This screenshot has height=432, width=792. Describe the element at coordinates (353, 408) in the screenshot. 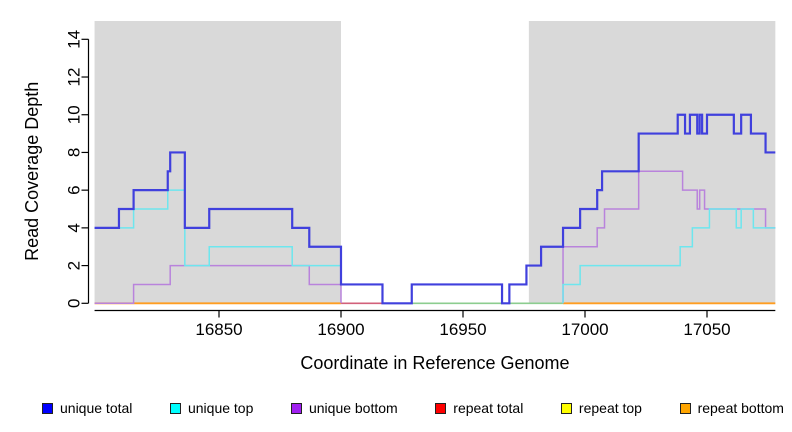

I see `legend-label-unique-bottom: unique bottom` at that location.